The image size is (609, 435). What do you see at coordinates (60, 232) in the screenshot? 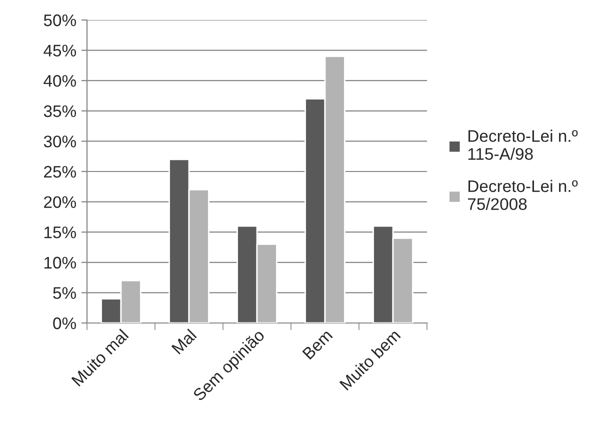
I see `y-tick-label: 15%` at bounding box center [60, 232].